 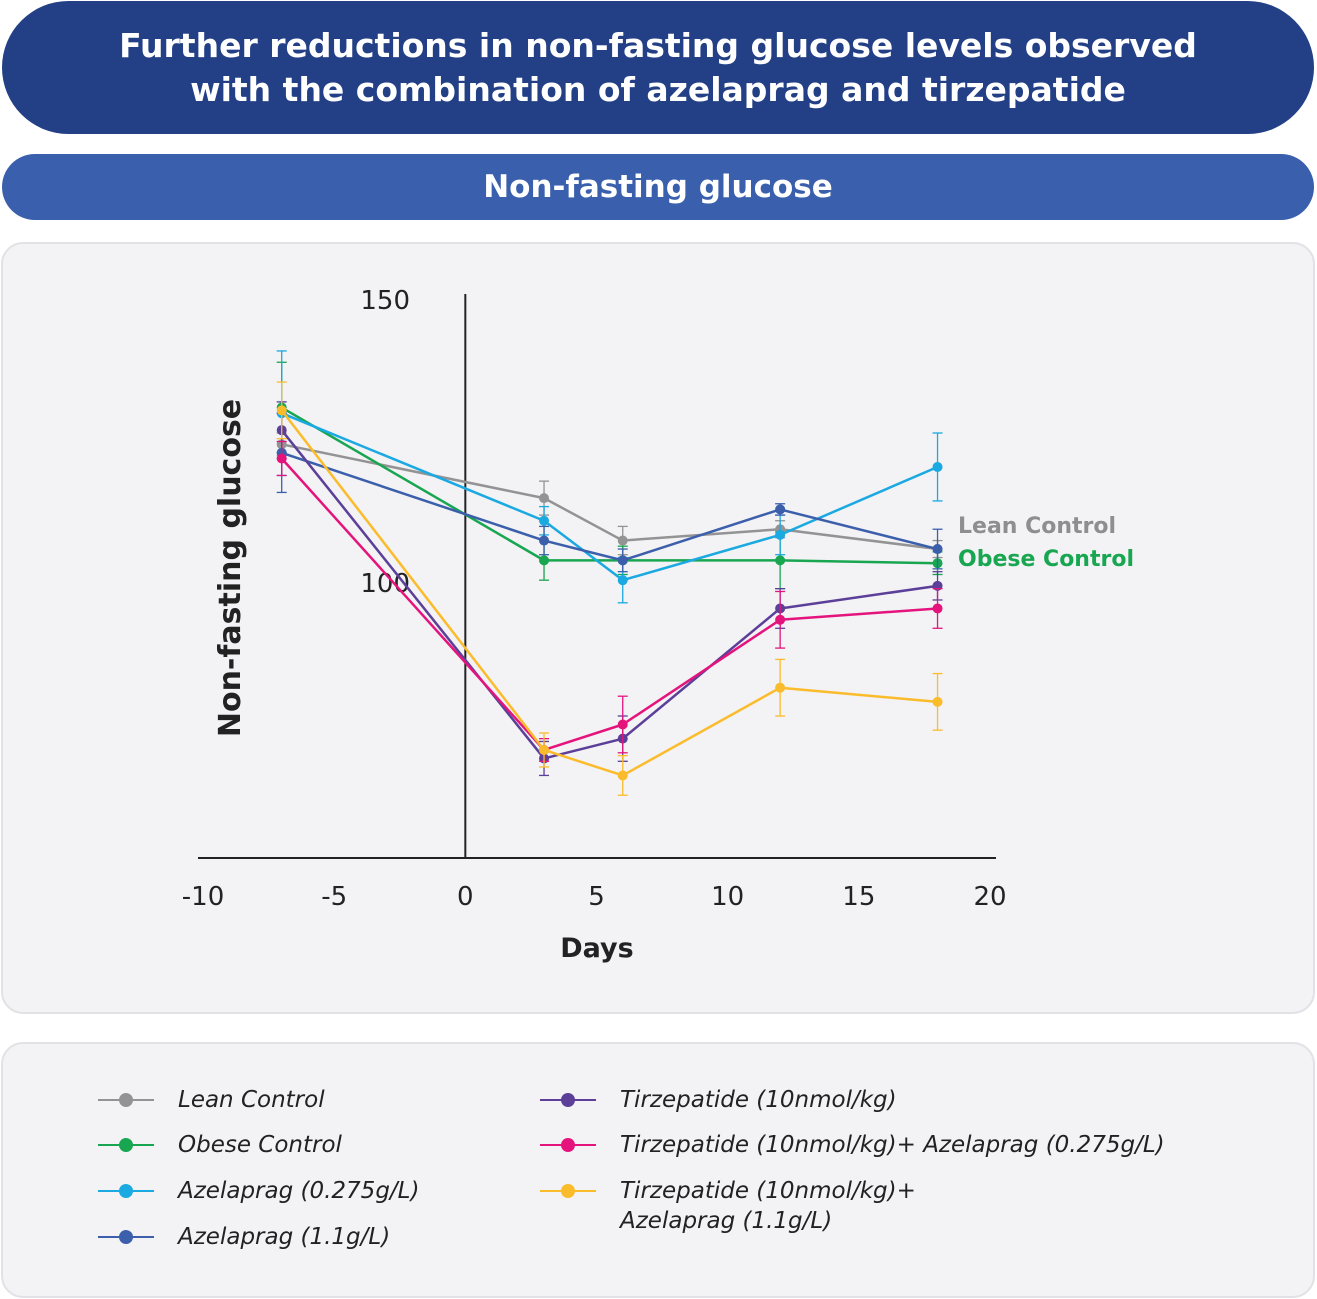 What do you see at coordinates (1037, 526) in the screenshot?
I see `series-annotation: Lean Control` at bounding box center [1037, 526].